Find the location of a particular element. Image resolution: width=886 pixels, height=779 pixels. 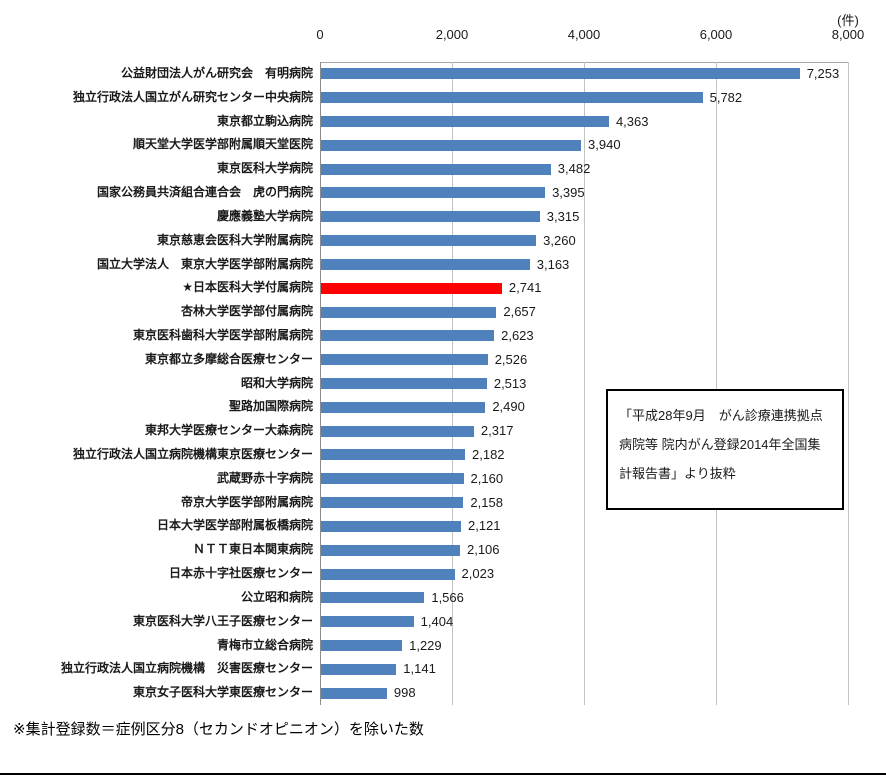

value-label: 3,315 is located at coordinates (563, 216).